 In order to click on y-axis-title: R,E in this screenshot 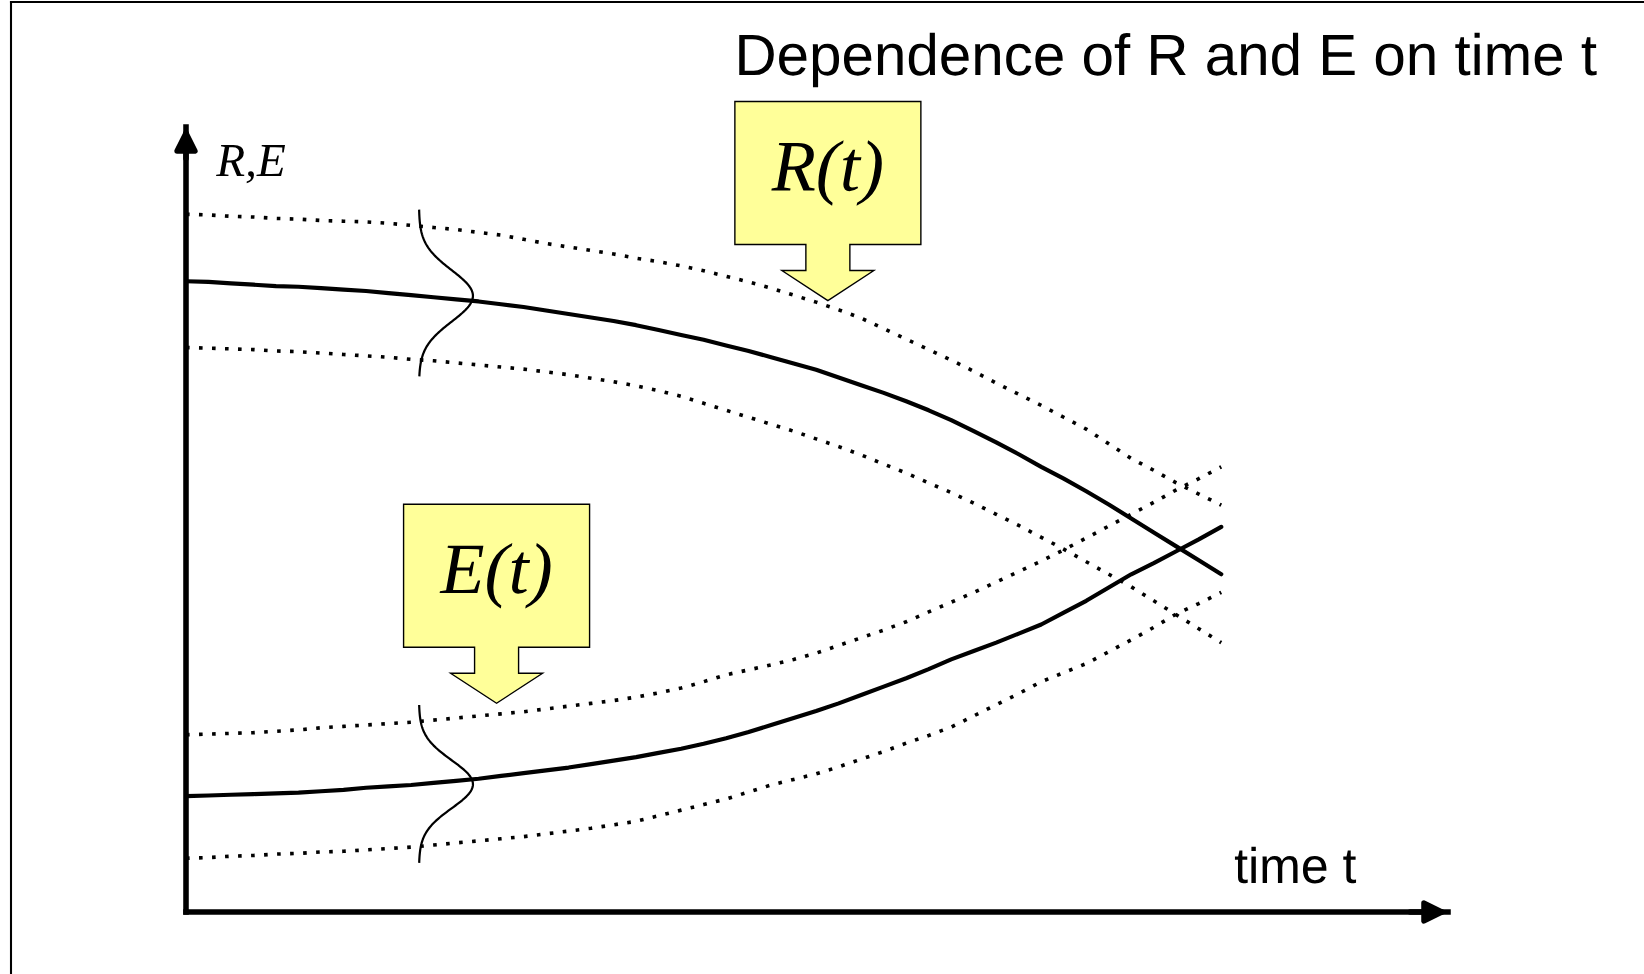, I will do `click(251, 164)`.